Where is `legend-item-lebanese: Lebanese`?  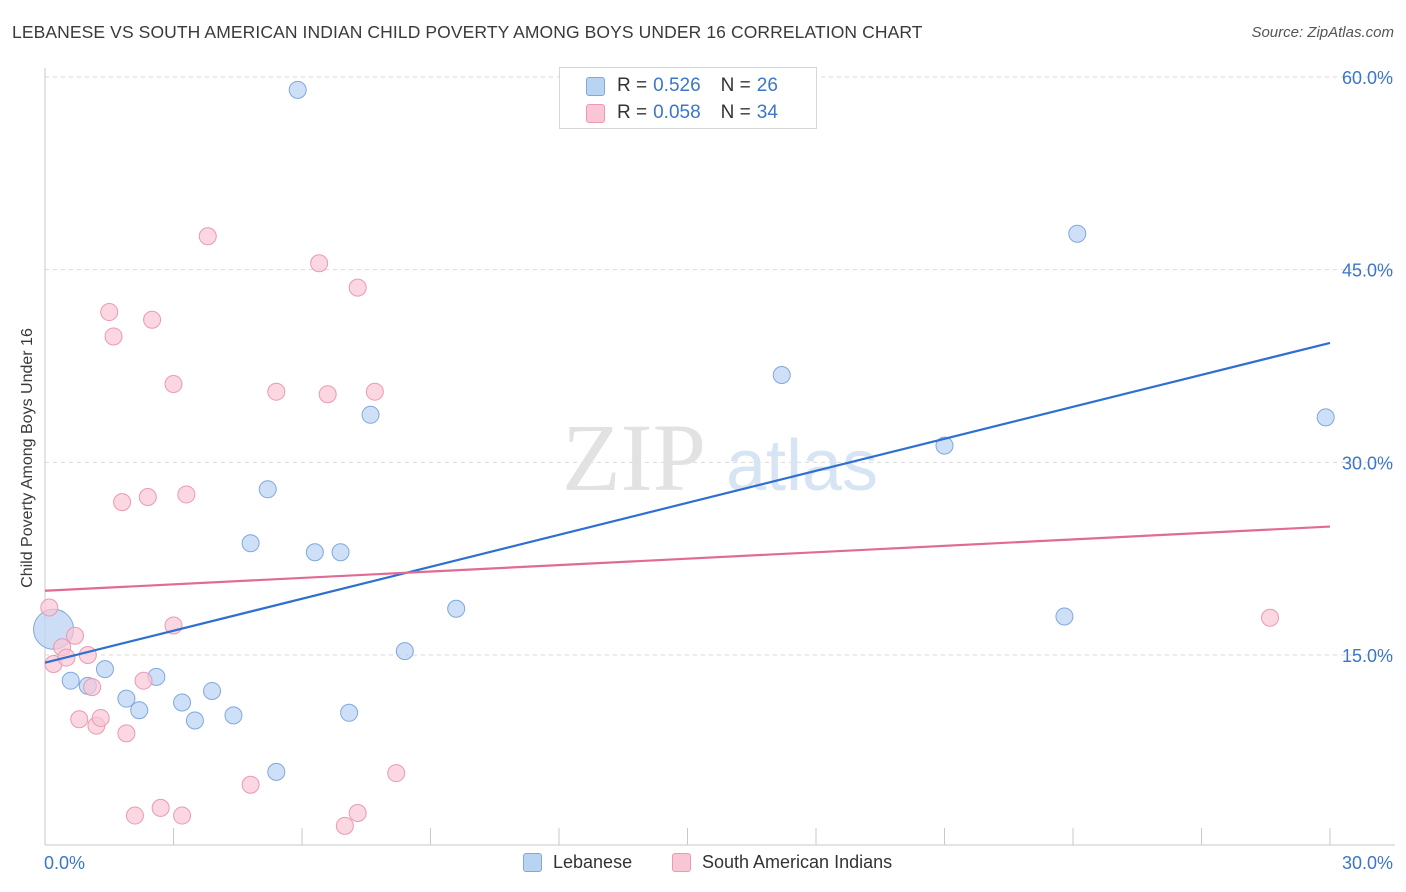
legend-item-lebanese: Lebanese is located at coordinates (577, 862).